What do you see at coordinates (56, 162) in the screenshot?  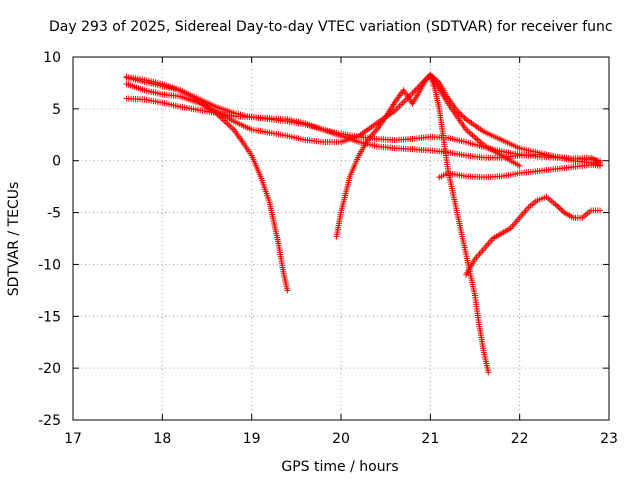 I see `y-tick-label: 0` at bounding box center [56, 162].